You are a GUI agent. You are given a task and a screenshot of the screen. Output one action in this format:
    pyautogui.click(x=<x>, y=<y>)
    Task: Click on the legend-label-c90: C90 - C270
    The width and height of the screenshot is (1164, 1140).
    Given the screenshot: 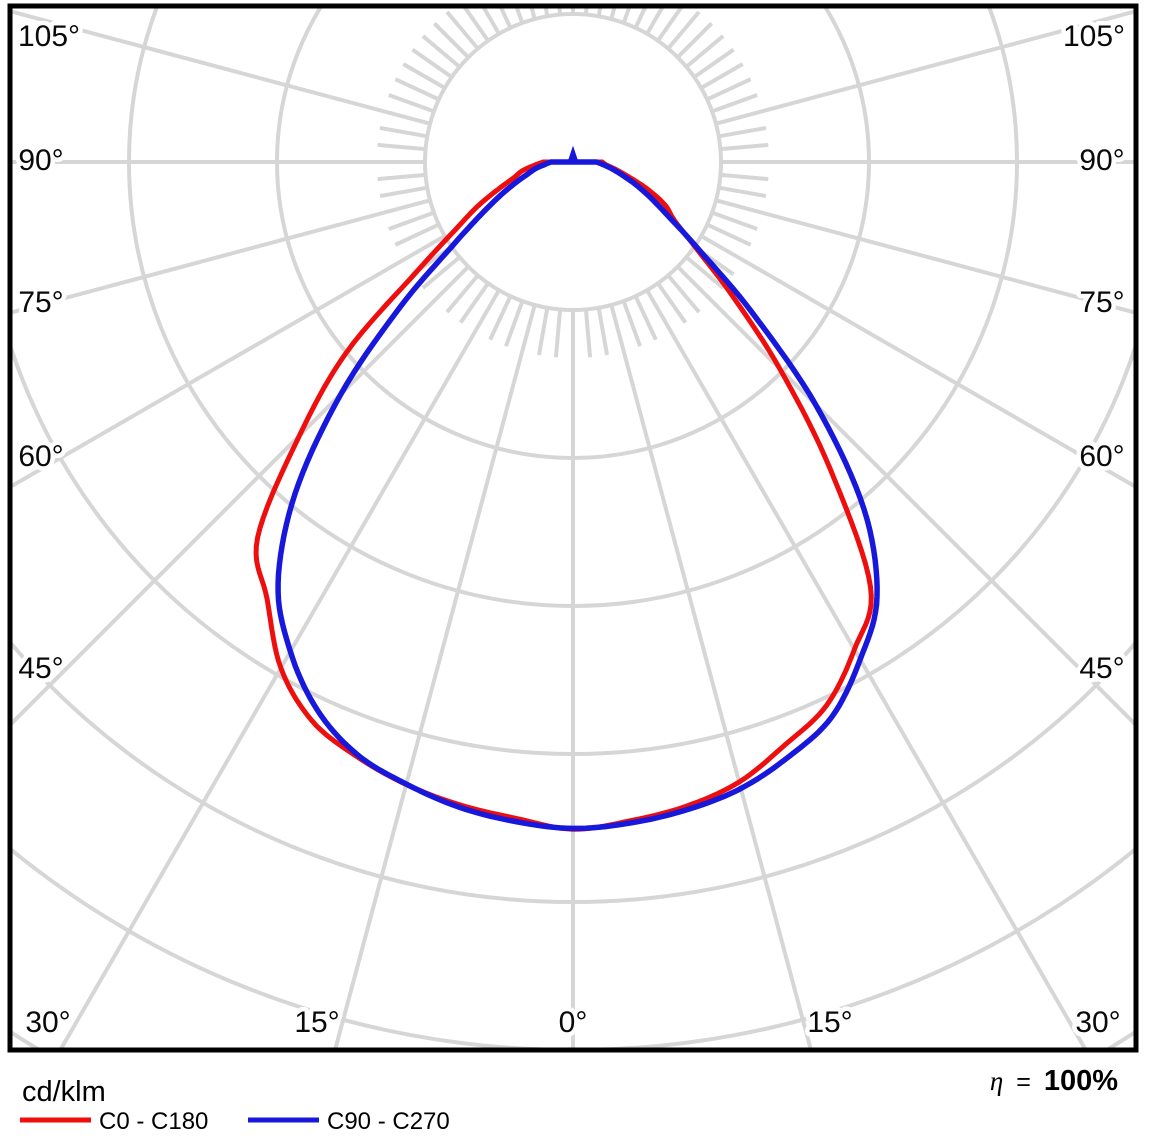 What is the action you would take?
    pyautogui.click(x=388, y=1121)
    